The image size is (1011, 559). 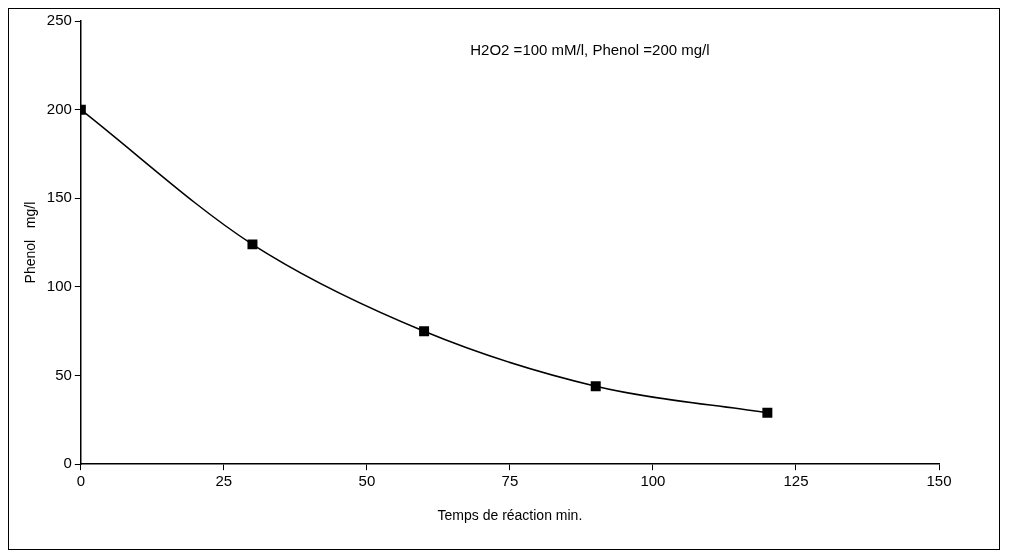 What do you see at coordinates (590, 50) in the screenshot?
I see `annotation: H2O2 =100 mM/l, Phenol =200 mg/l` at bounding box center [590, 50].